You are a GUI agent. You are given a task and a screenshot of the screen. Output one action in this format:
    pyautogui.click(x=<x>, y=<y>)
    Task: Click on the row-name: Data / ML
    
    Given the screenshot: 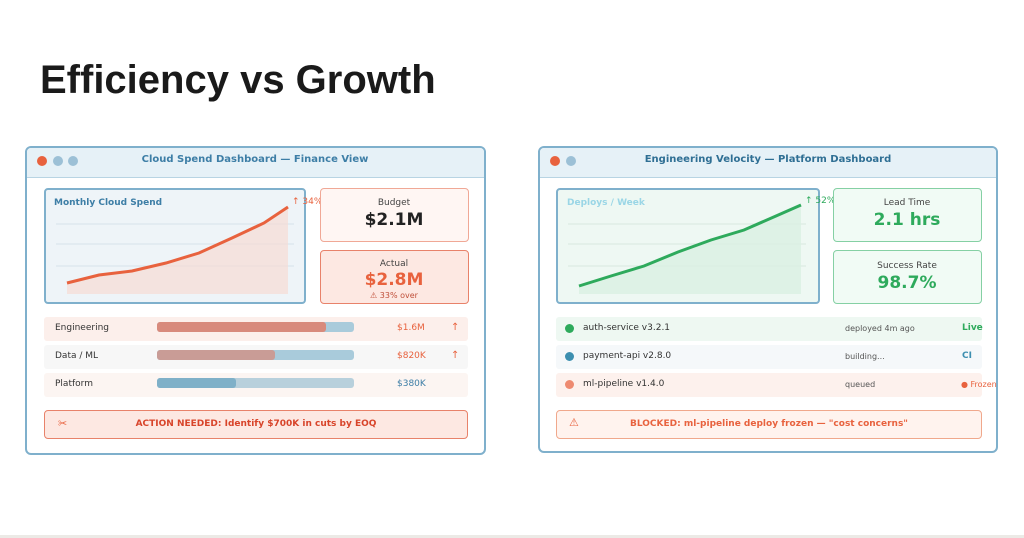 What is the action you would take?
    pyautogui.click(x=77, y=356)
    